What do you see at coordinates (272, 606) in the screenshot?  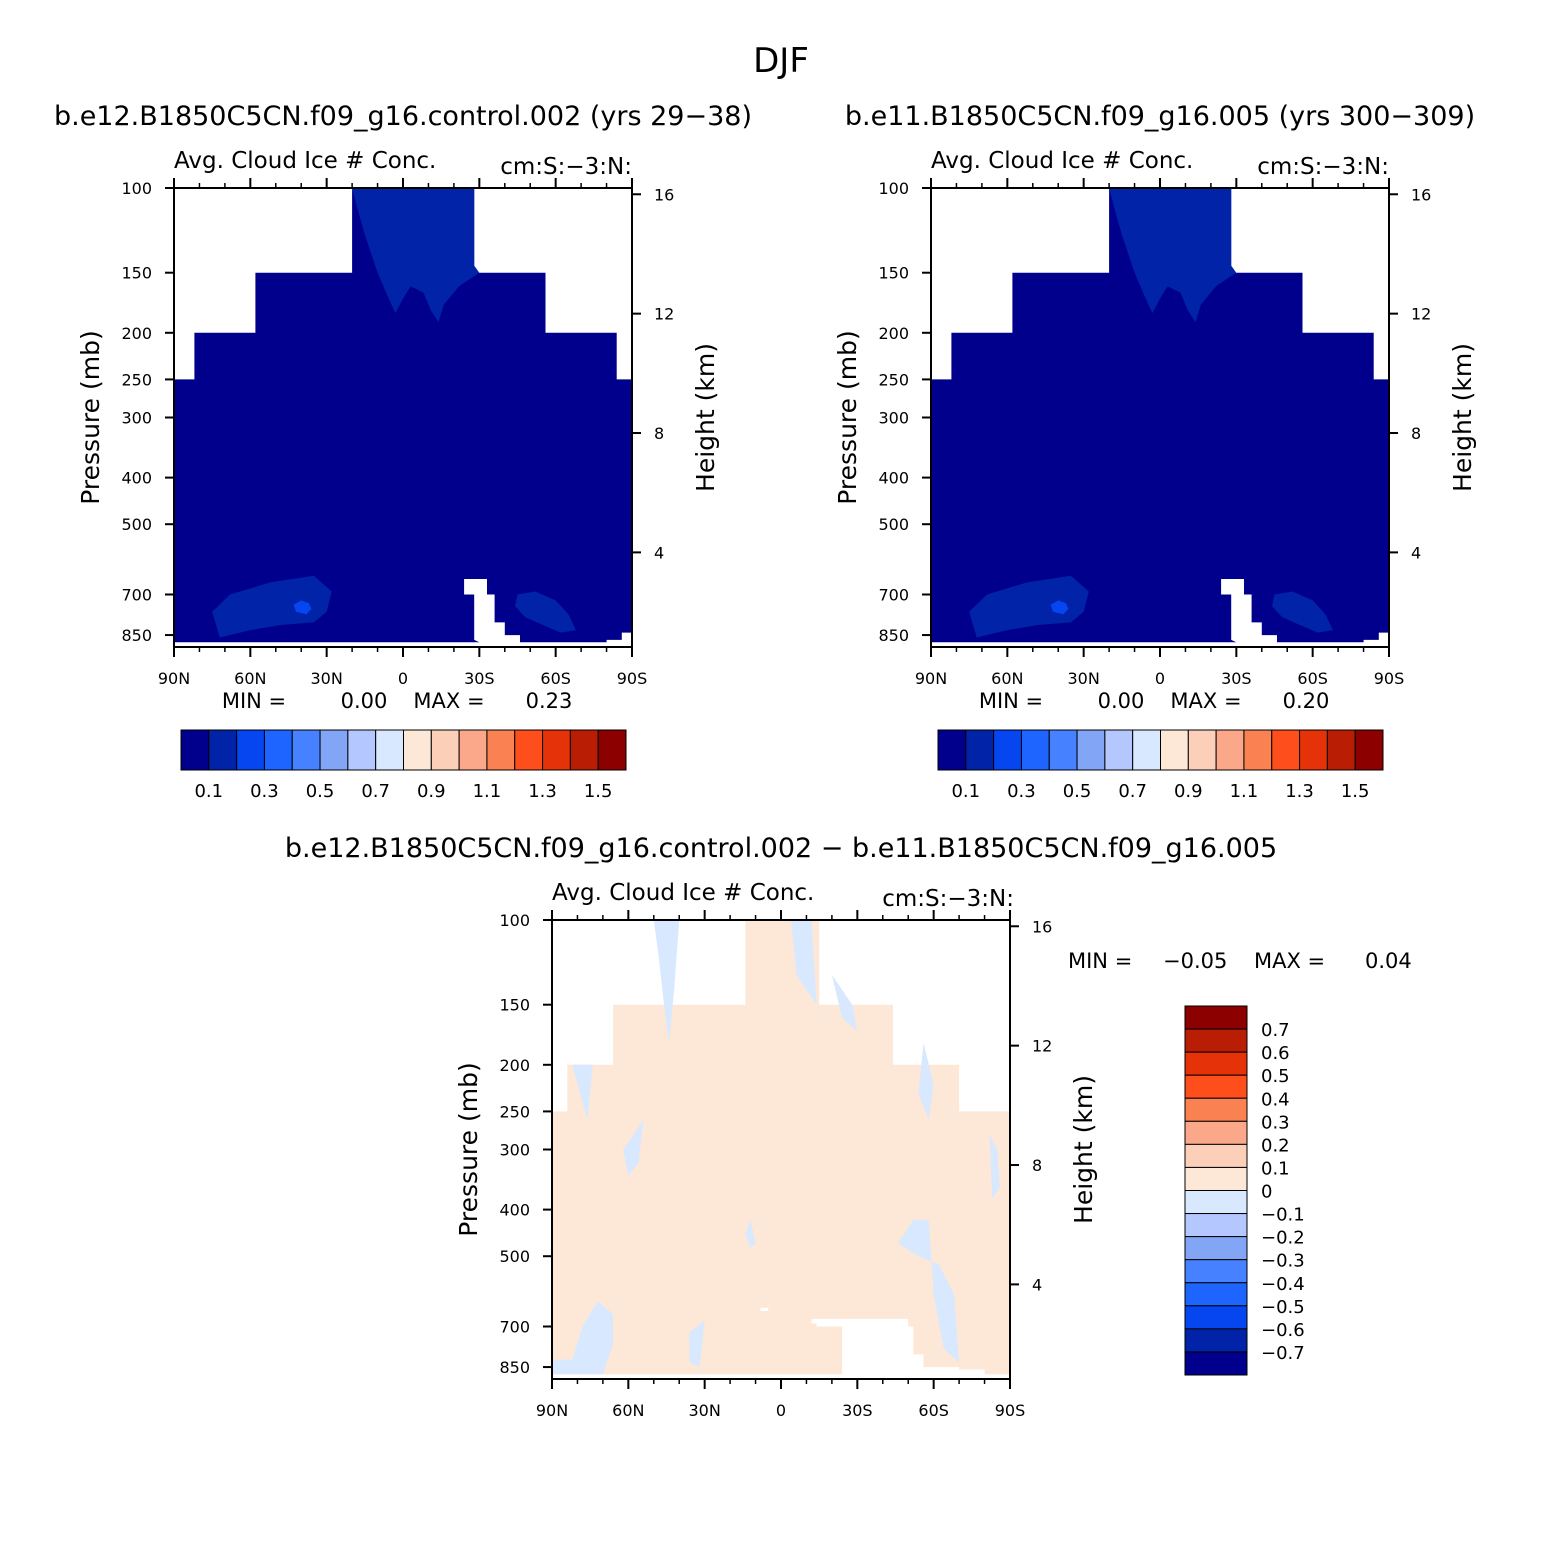 I see `field-level-1-nh` at bounding box center [272, 606].